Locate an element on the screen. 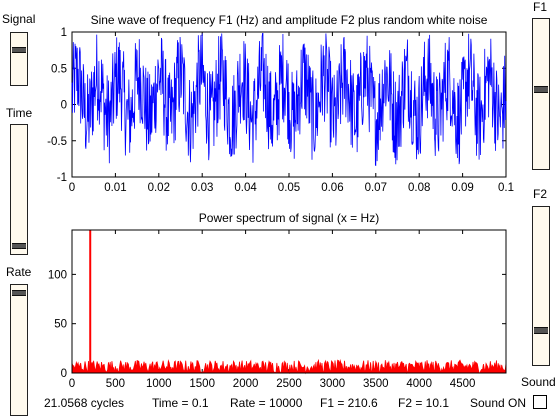  f1-label: F1 is located at coordinates (540, 7).